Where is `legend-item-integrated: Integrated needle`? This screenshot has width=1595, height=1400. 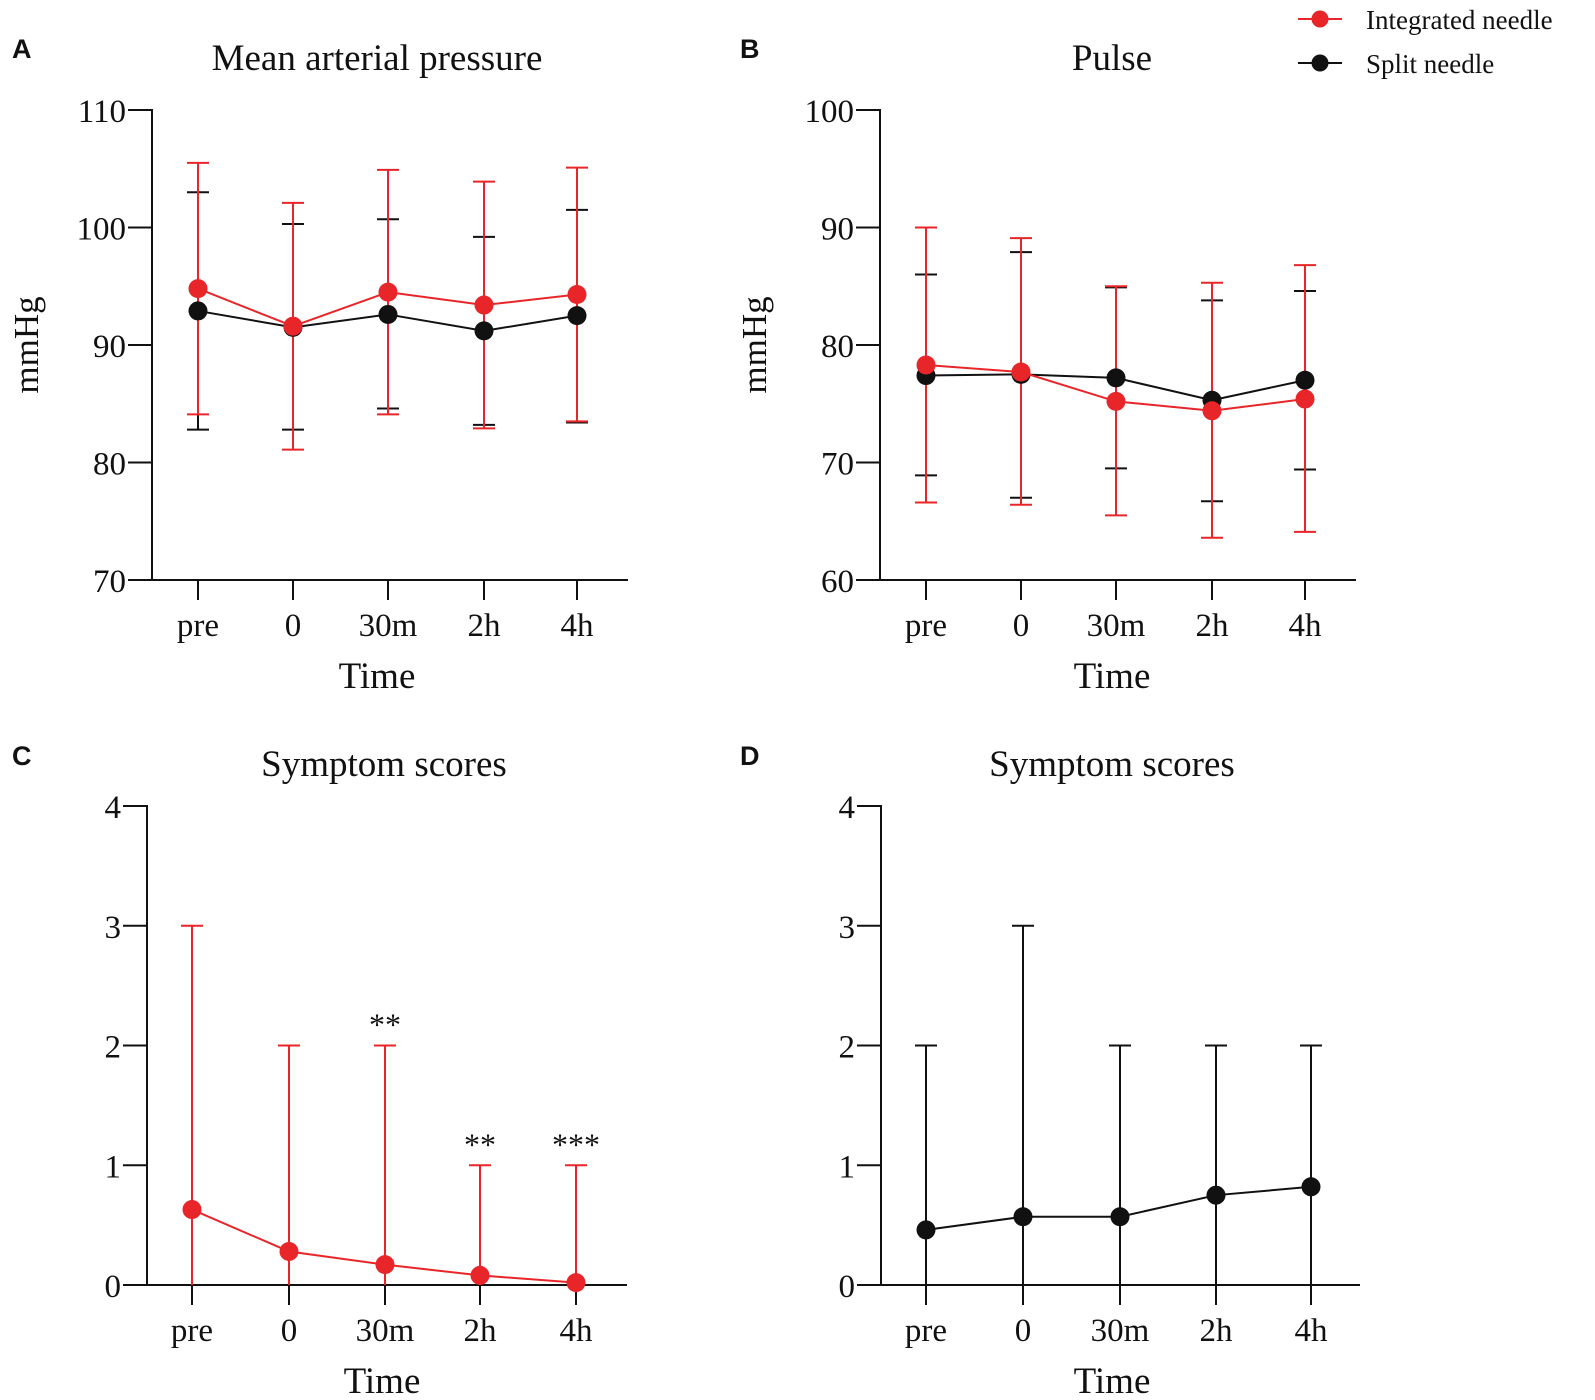 legend-item-integrated: Integrated needle is located at coordinates (1425, 20).